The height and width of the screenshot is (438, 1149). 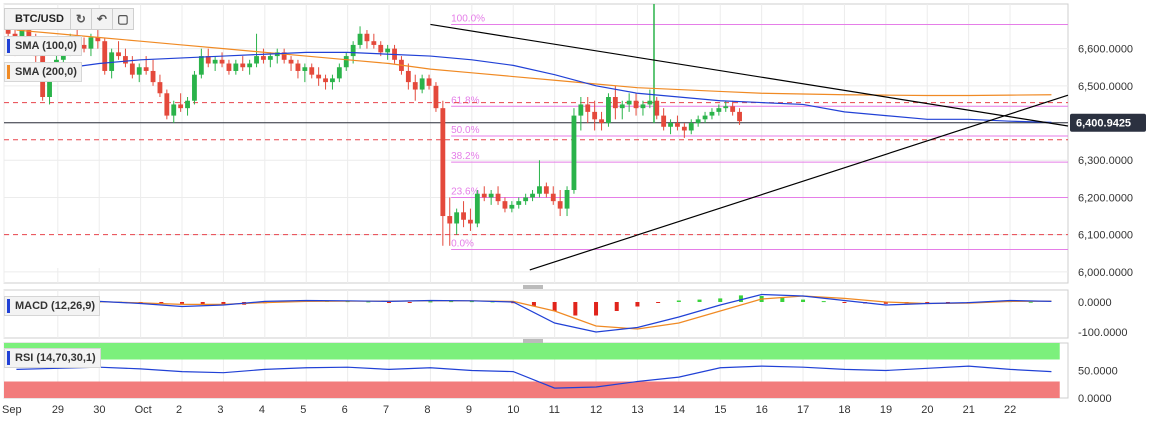 What do you see at coordinates (465, 191) in the screenshot?
I see `fib-level-label: 23.6%` at bounding box center [465, 191].